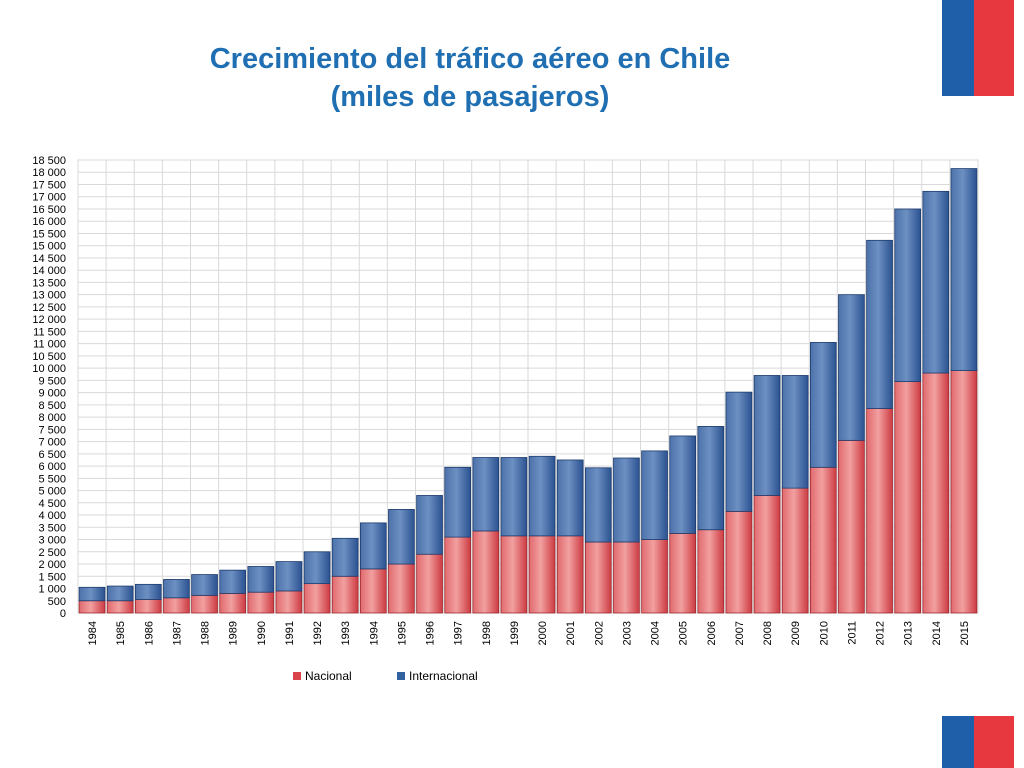  What do you see at coordinates (49, 234) in the screenshot?
I see `y-tick-label: 15 500` at bounding box center [49, 234].